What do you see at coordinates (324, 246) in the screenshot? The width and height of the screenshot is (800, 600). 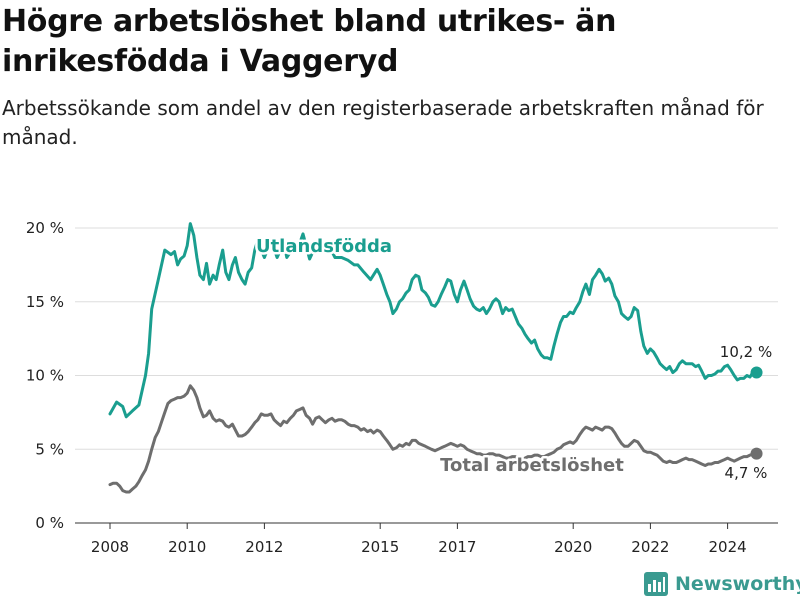 I see `series-name-label: Utlandsfödda` at bounding box center [324, 246].